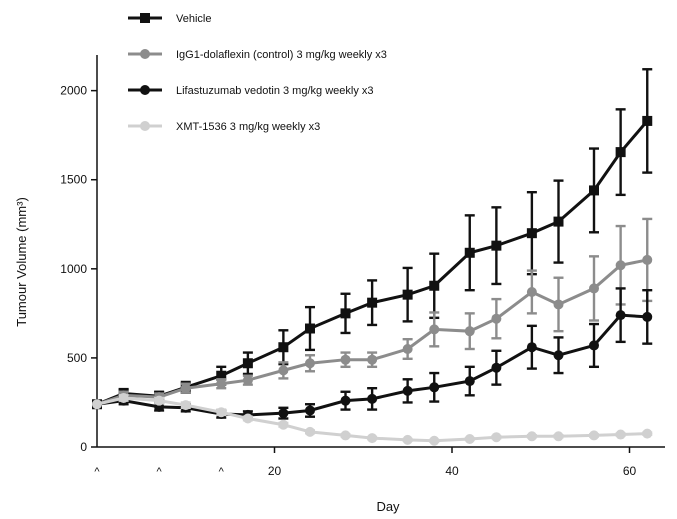  I want to click on legend-item-3: Lifastuzumab vedotin 3 mg/kg weekly x3, so click(251, 91).